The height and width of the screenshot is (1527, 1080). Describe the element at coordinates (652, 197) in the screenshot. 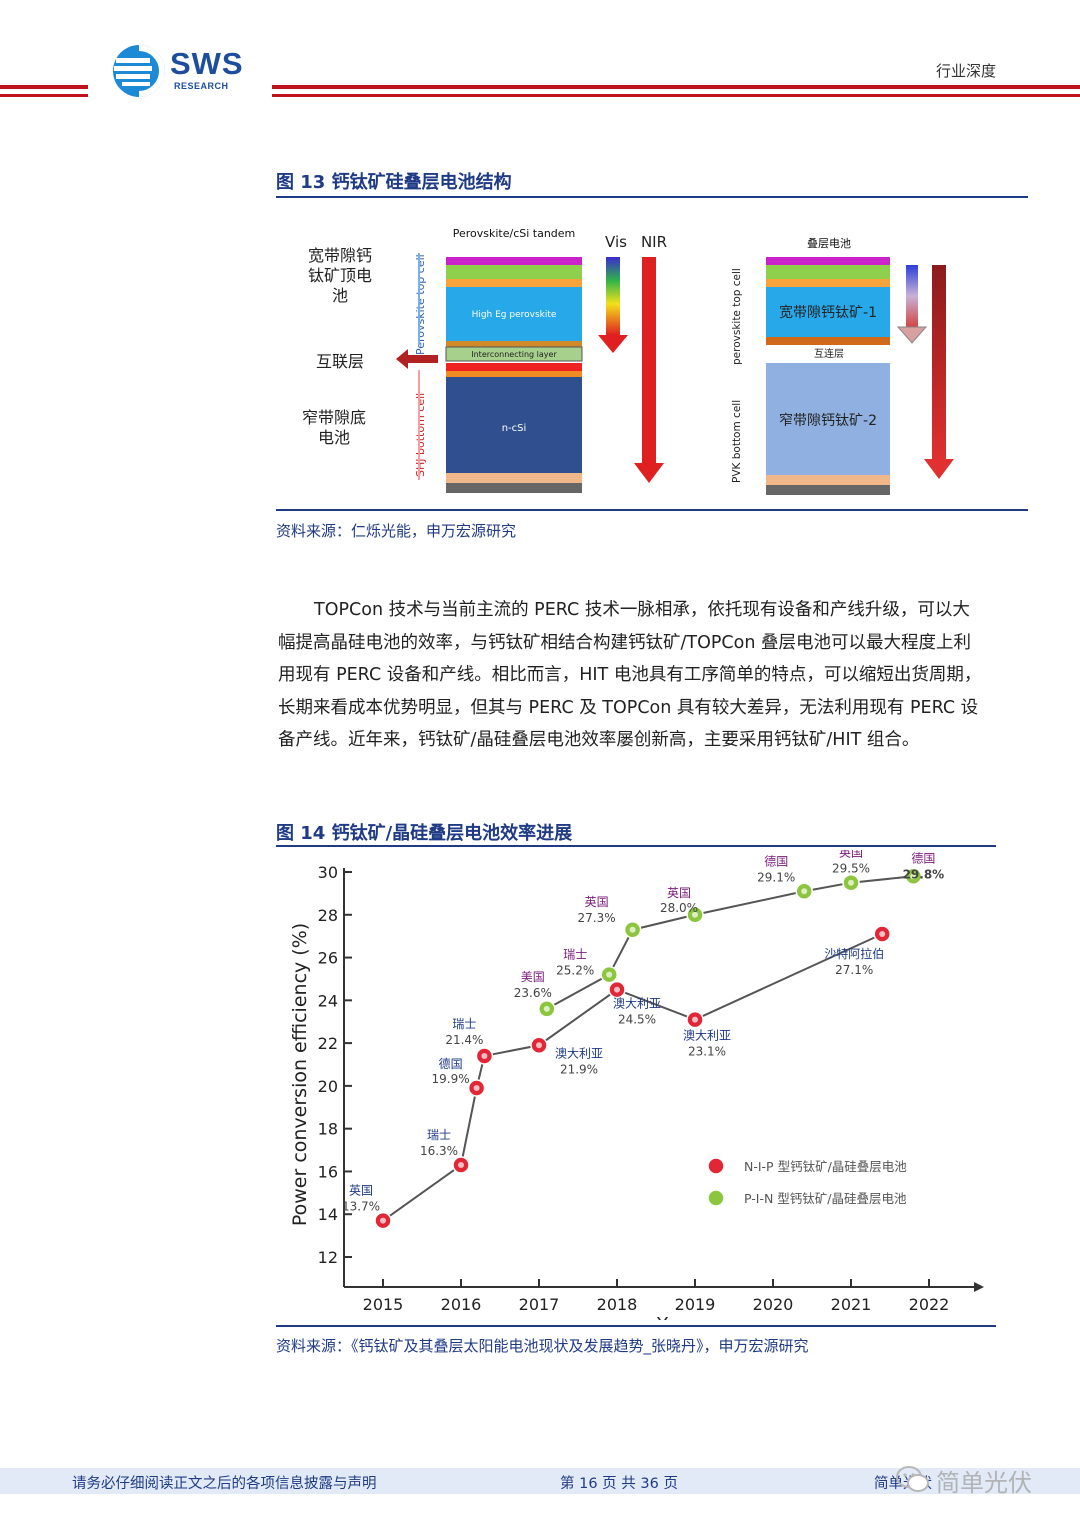

I see `figure13-top-rule` at that location.